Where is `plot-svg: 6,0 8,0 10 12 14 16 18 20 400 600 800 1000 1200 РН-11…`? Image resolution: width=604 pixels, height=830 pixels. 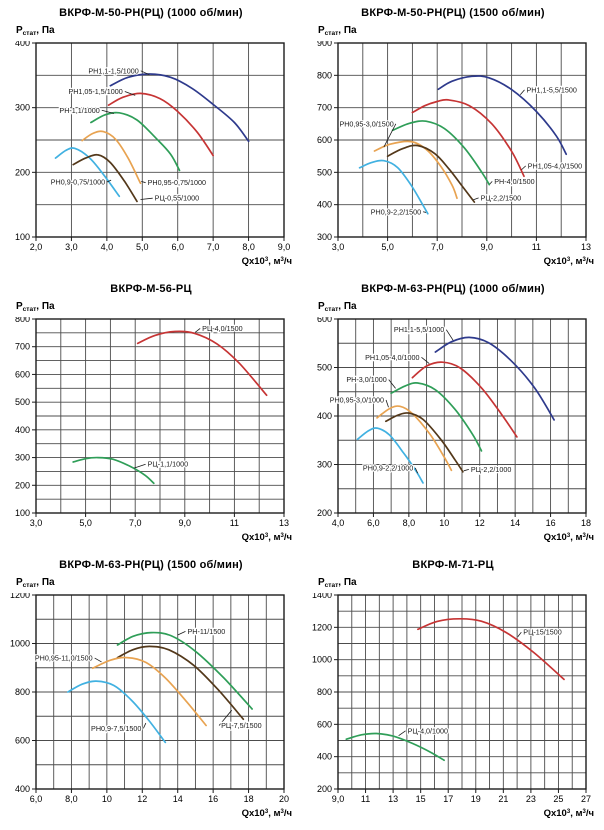
plot-svg: 6,0 8,0 10 12 14 16 18 20 400 600 800 1000 1200 РН-11… is located at coordinates (151, 706).